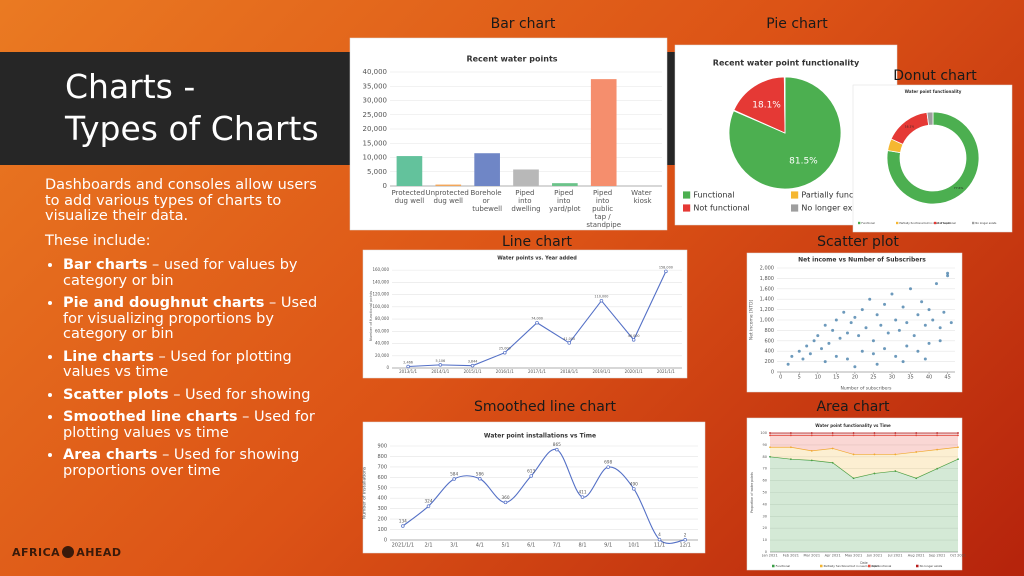 This screenshot has height=576, width=1024. What do you see at coordinates (601, 371) in the screenshot?
I see `x-tick-label: 2019/1/1` at bounding box center [601, 371].